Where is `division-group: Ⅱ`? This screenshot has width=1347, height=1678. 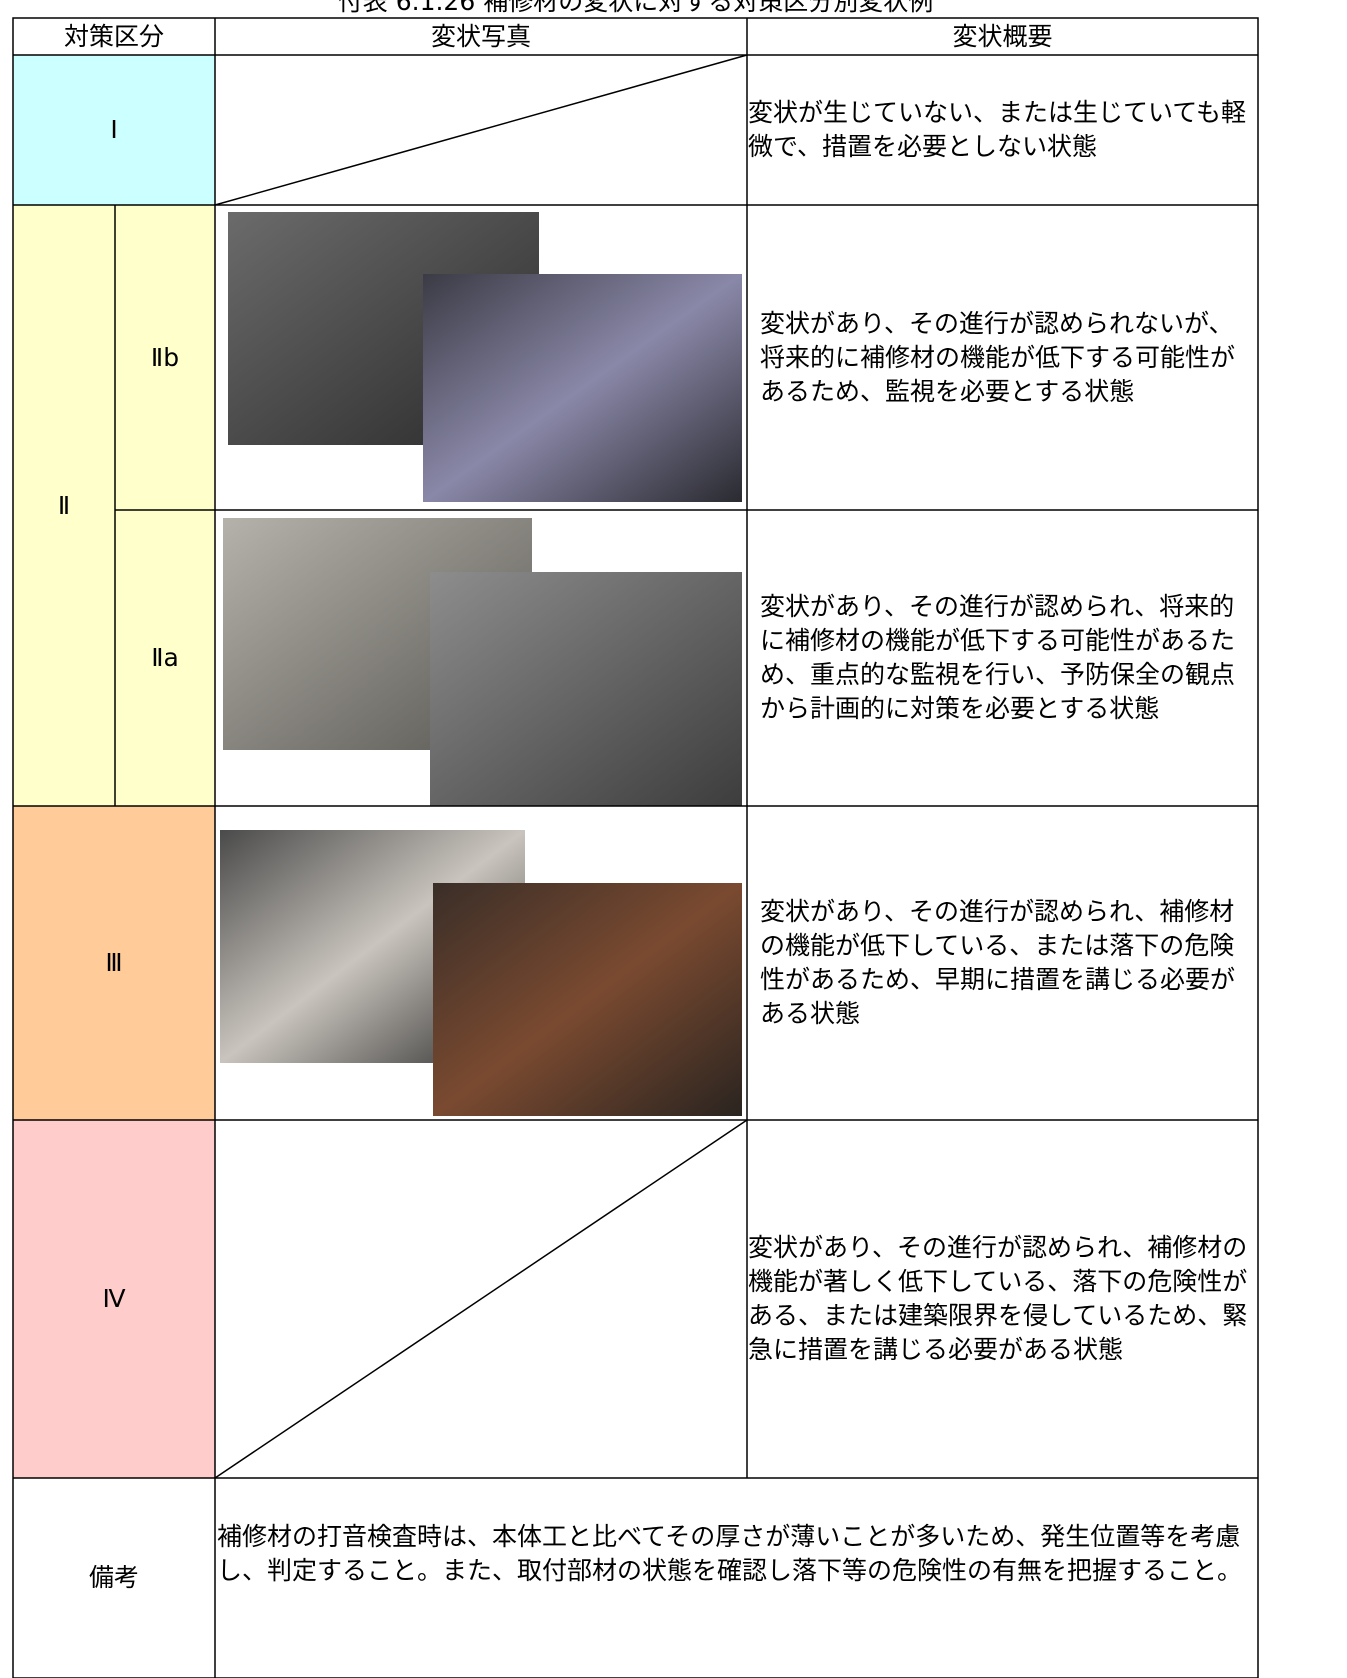
division-group: Ⅱ is located at coordinates (64, 505).